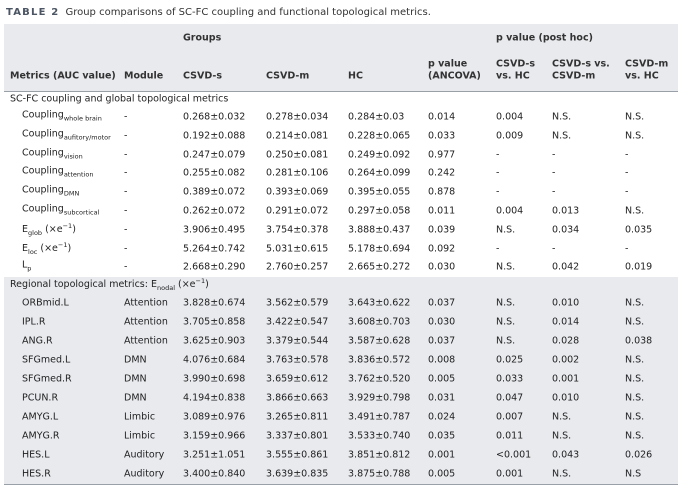 Image resolution: width=682 pixels, height=490 pixels. I want to click on row-label: SFGmed.R, so click(47, 379).